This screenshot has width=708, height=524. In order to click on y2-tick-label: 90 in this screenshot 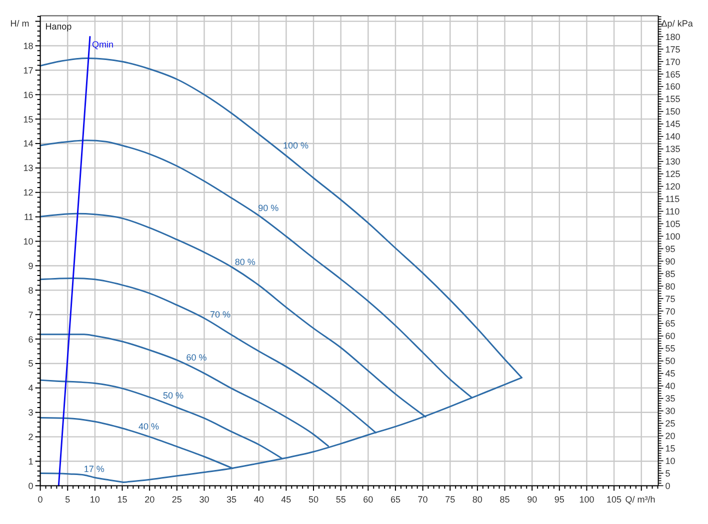, I will do `click(670, 261)`.